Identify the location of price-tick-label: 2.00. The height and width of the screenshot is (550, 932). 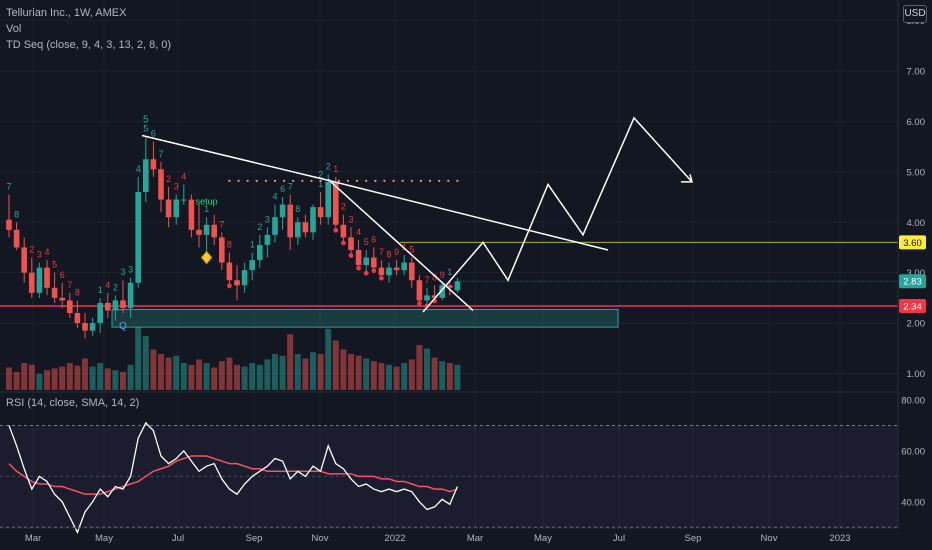
(916, 324).